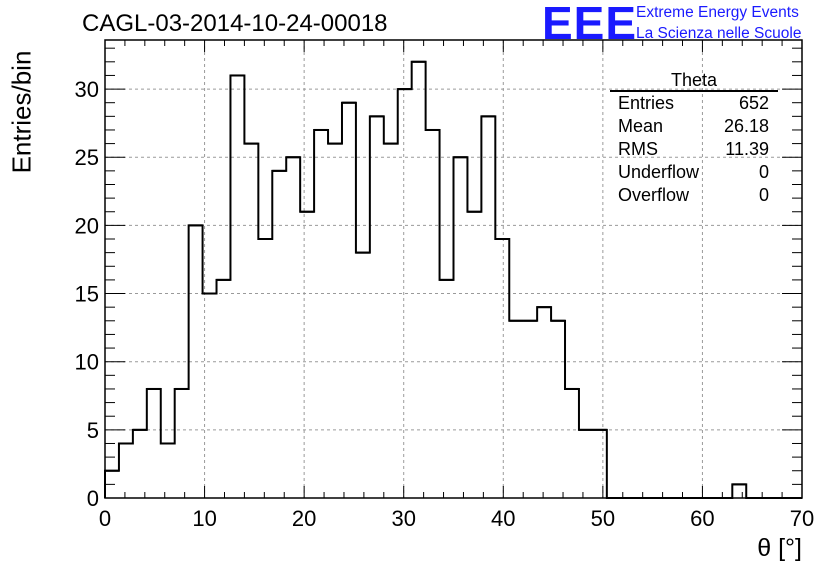  What do you see at coordinates (694, 195) in the screenshot?
I see `stats-row-overflow: Overflow 0` at bounding box center [694, 195].